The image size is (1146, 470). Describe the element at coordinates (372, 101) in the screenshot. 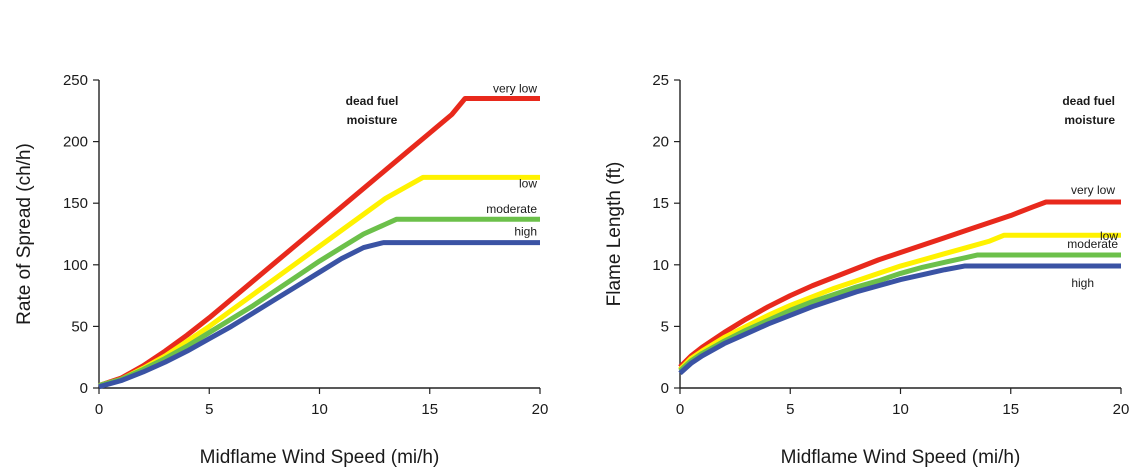

I see `spread-annotation-line: dead fuel` at that location.